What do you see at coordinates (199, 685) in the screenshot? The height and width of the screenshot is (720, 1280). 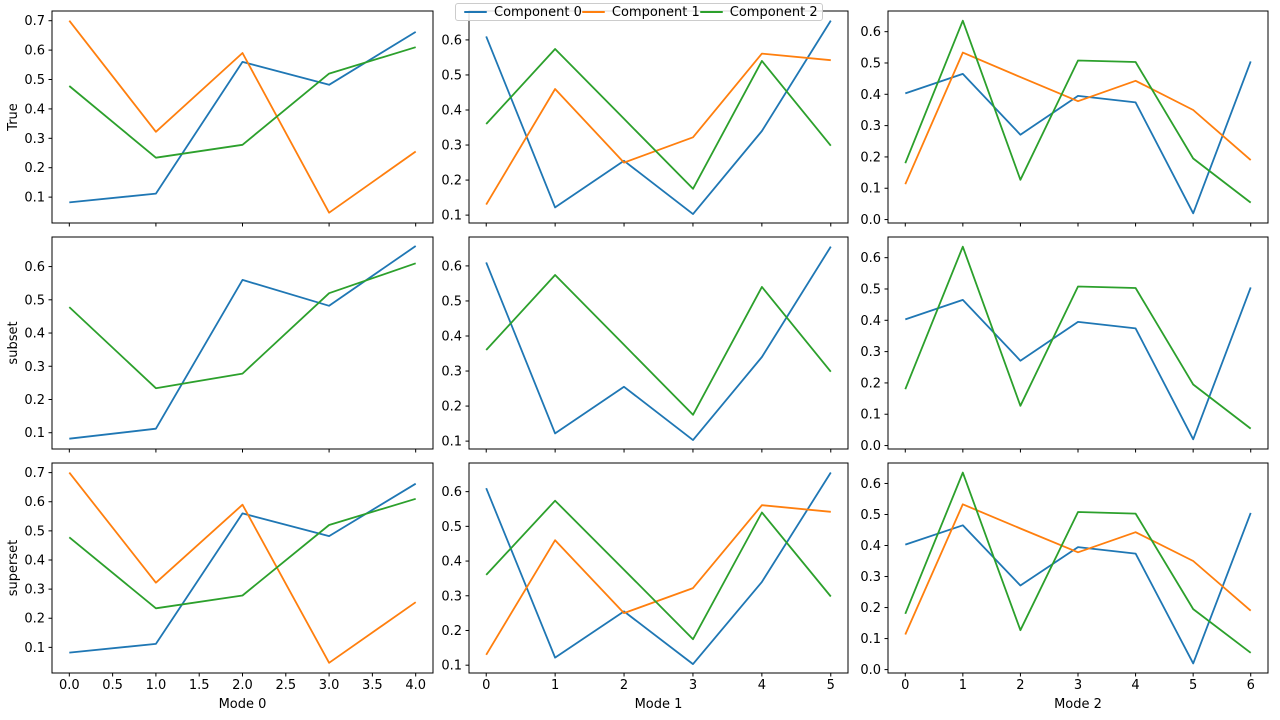 I see `x-tick-label: 1.5` at bounding box center [199, 685].